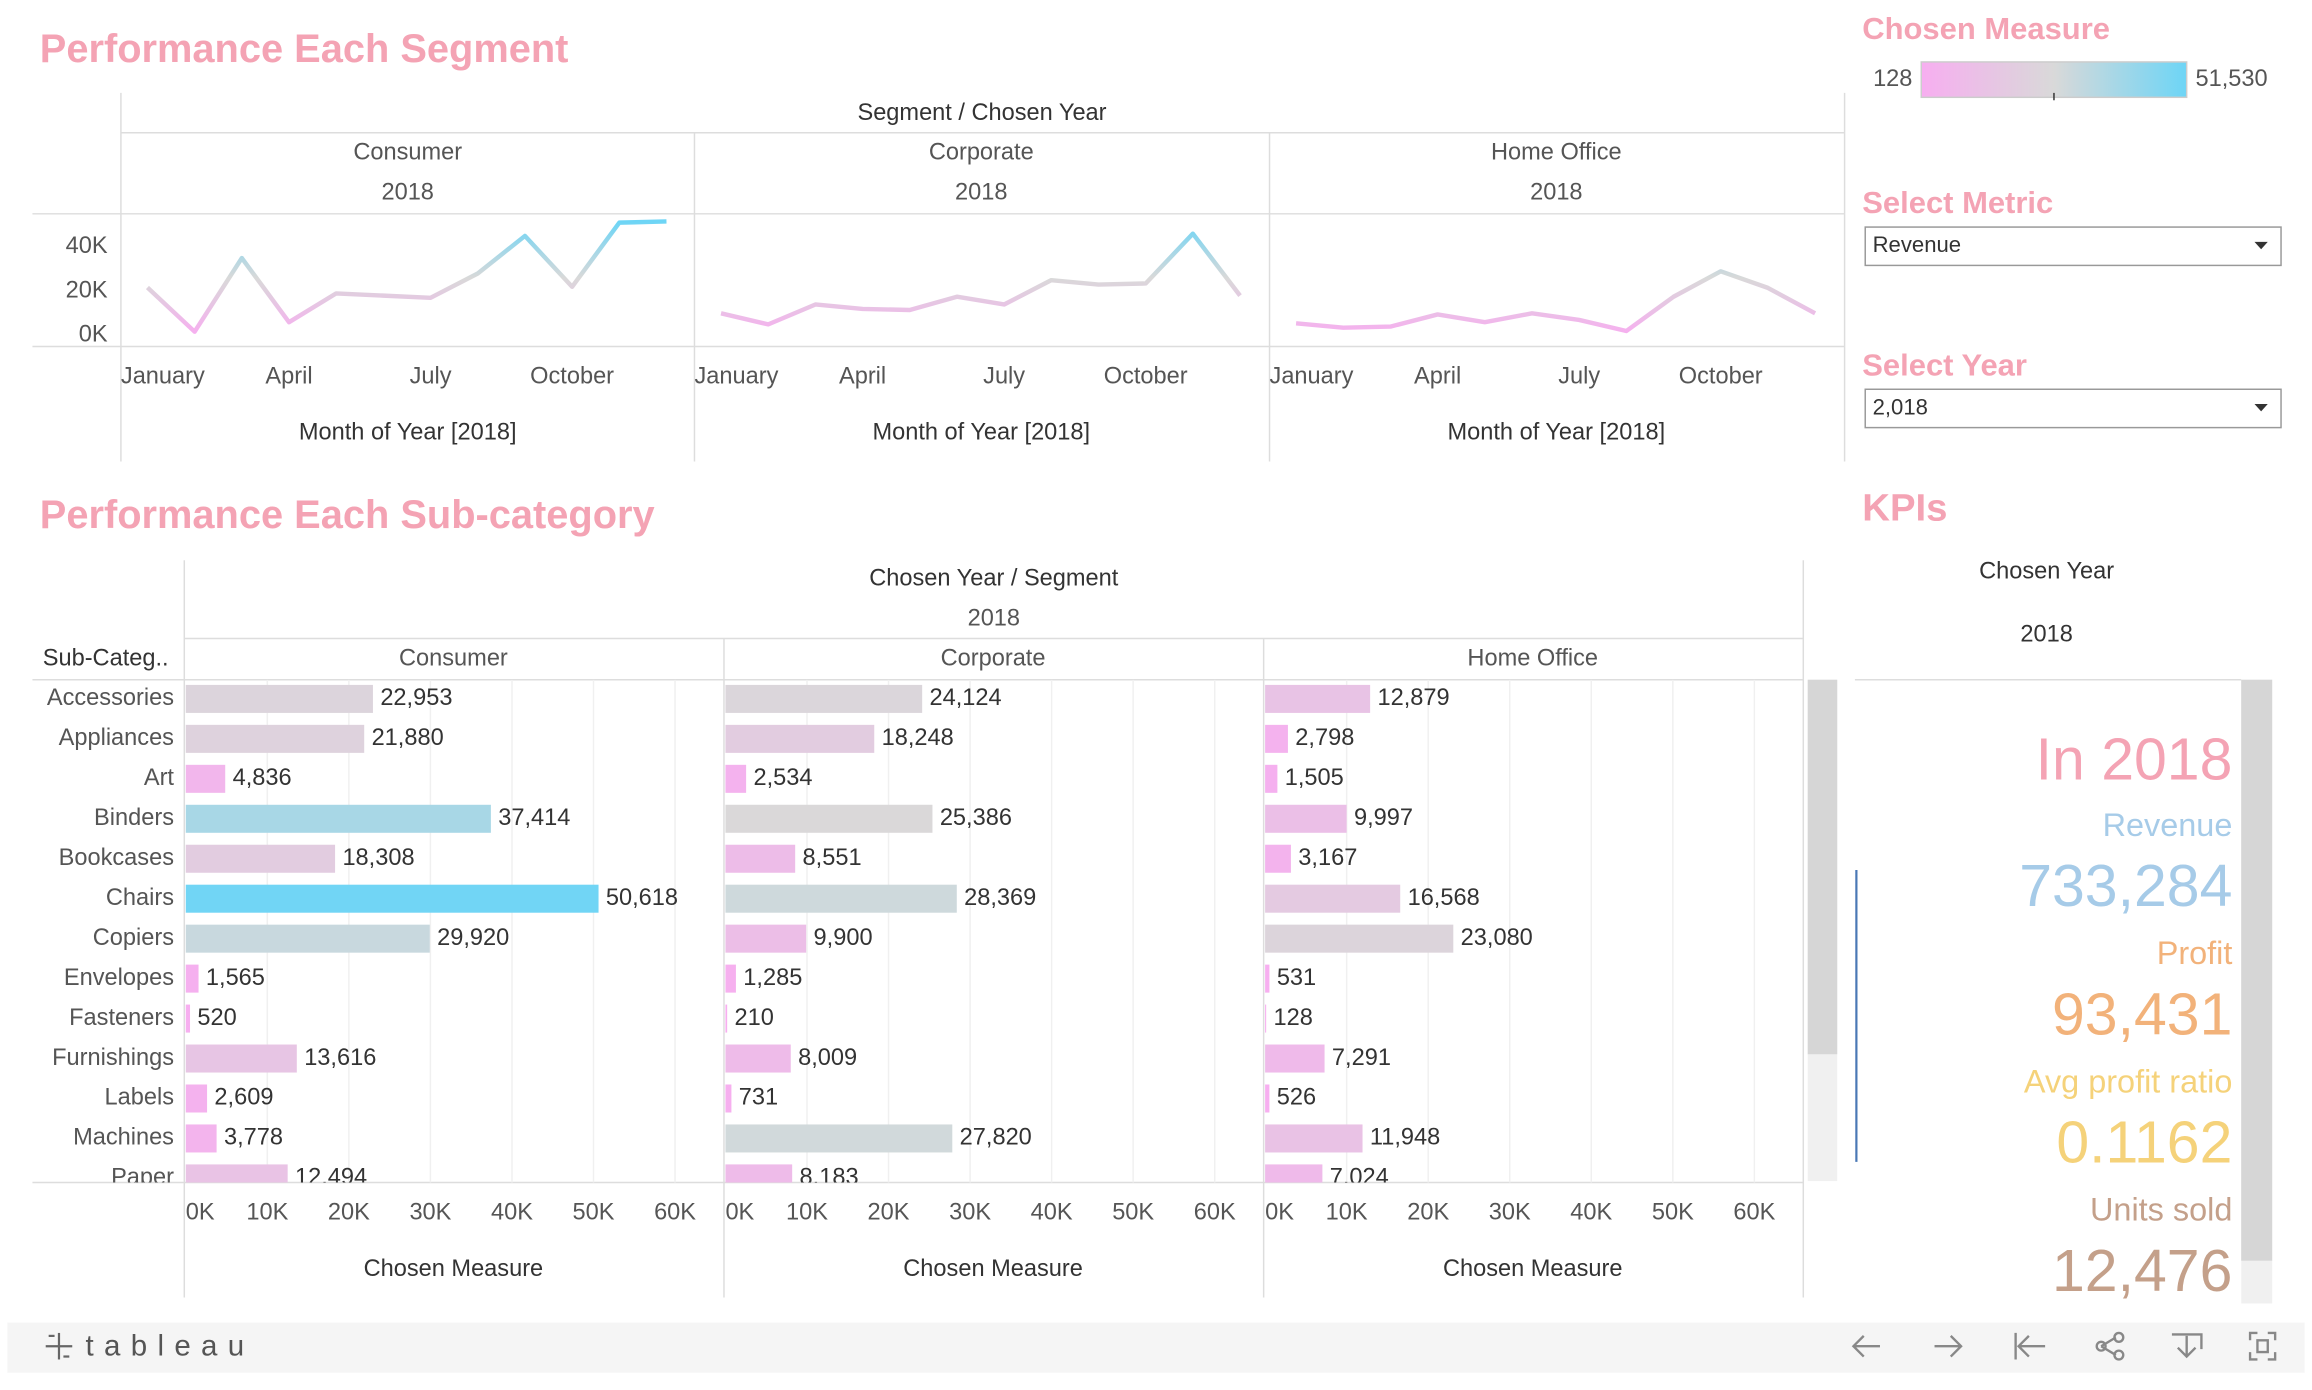 The image size is (2312, 1390). I want to click on kpi-label: Profit, so click(2195, 953).